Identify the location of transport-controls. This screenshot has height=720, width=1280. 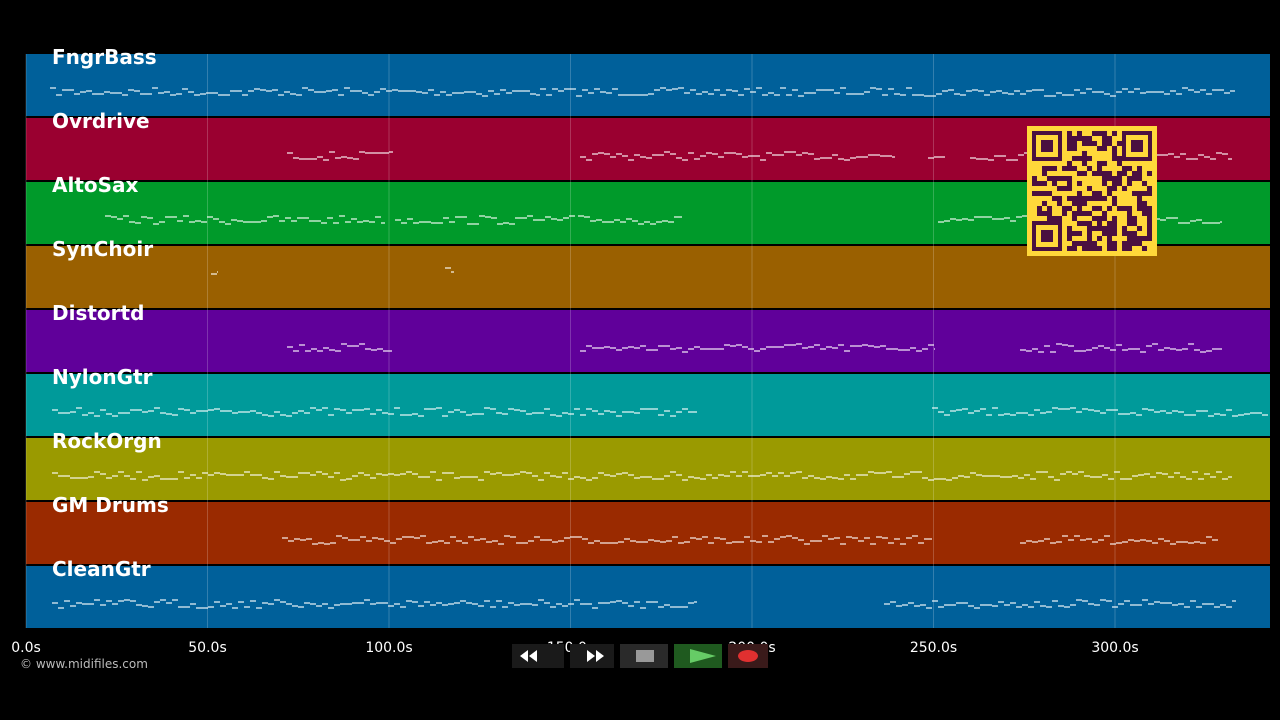
(640, 656).